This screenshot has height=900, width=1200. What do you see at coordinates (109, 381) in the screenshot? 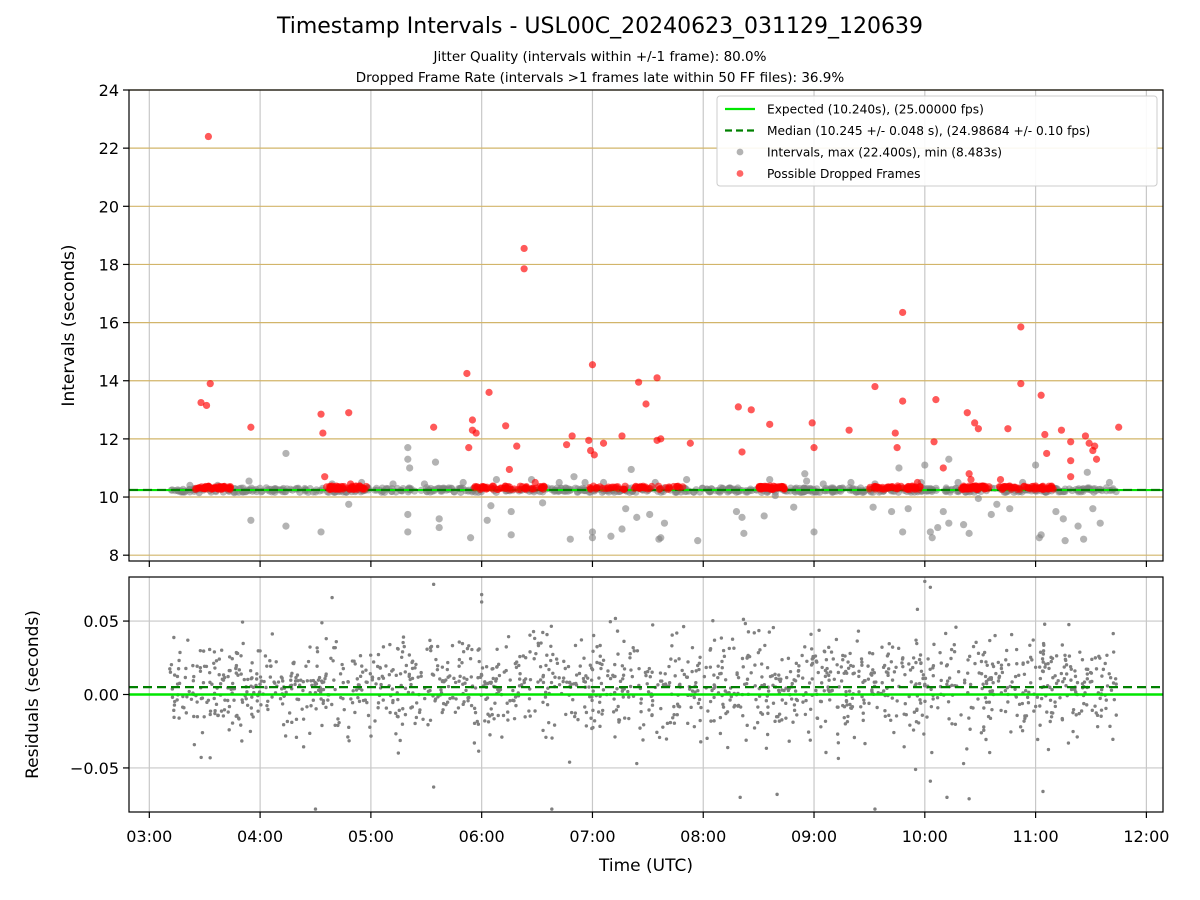
I see `y-tick-label: 14` at bounding box center [109, 381].